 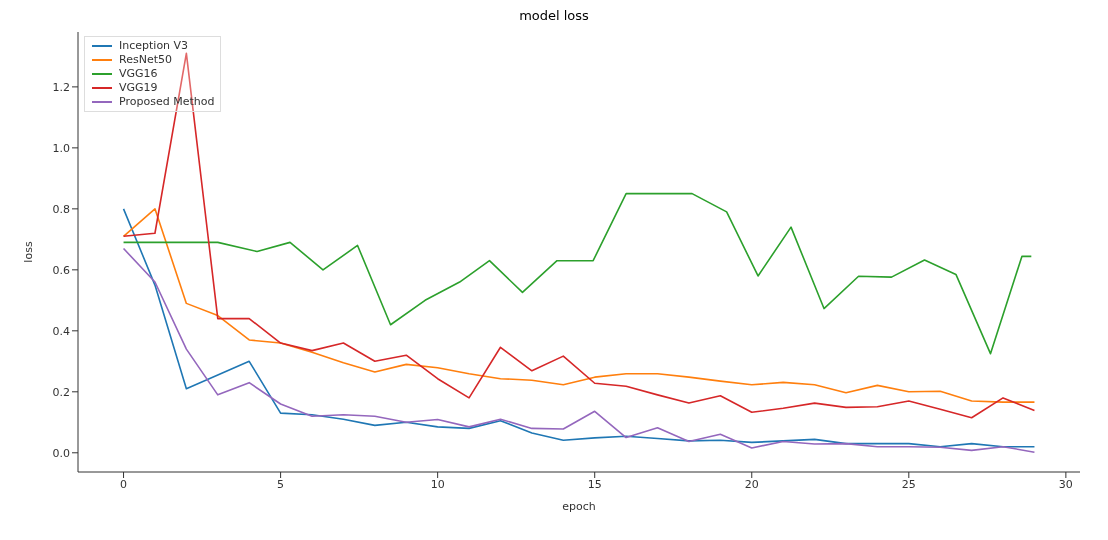 I want to click on x-tick-label: 0, so click(x=124, y=484).